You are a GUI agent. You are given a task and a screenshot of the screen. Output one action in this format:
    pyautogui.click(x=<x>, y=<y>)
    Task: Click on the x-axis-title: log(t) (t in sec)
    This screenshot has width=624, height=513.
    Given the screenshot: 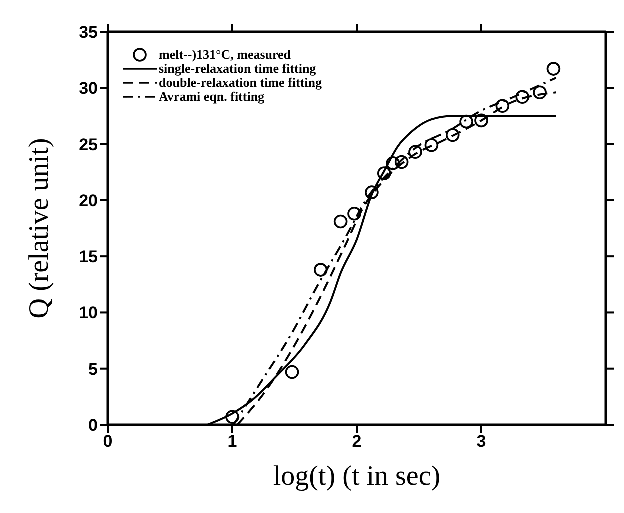 What is the action you would take?
    pyautogui.click(x=357, y=476)
    